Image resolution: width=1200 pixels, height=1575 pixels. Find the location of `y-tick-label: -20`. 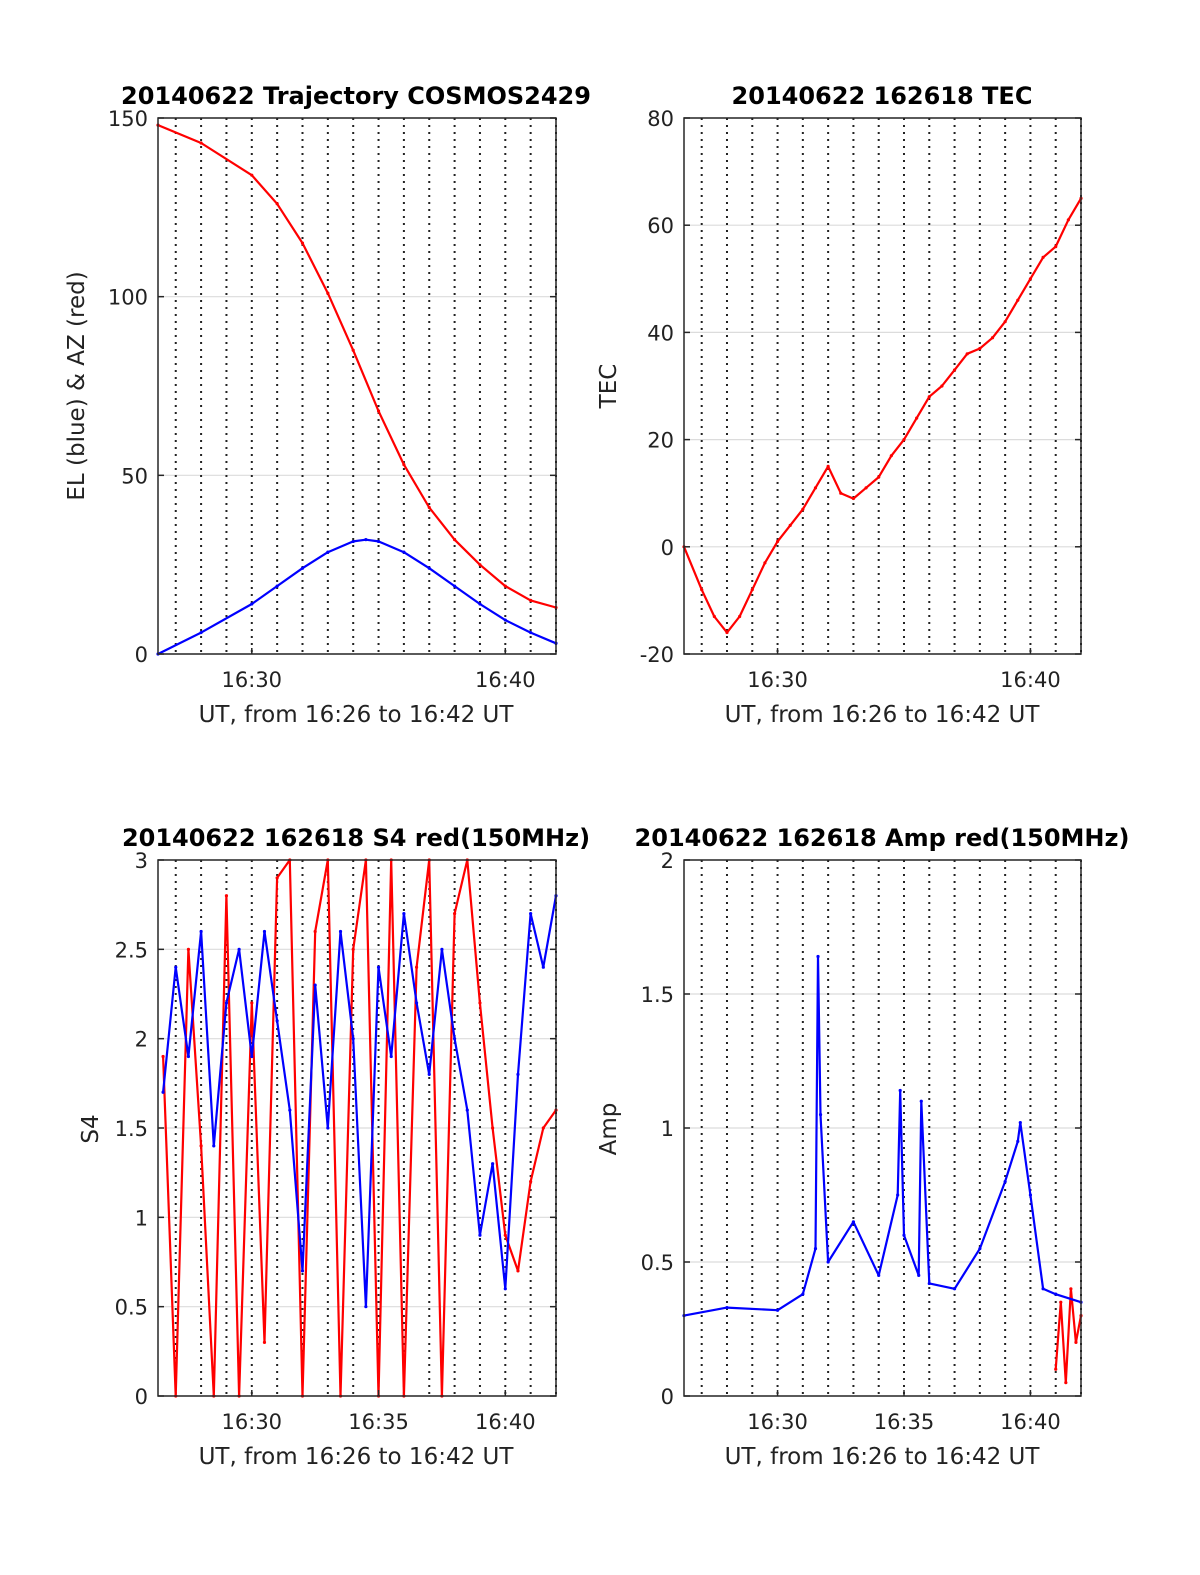

y-tick-label: -20 is located at coordinates (657, 655).